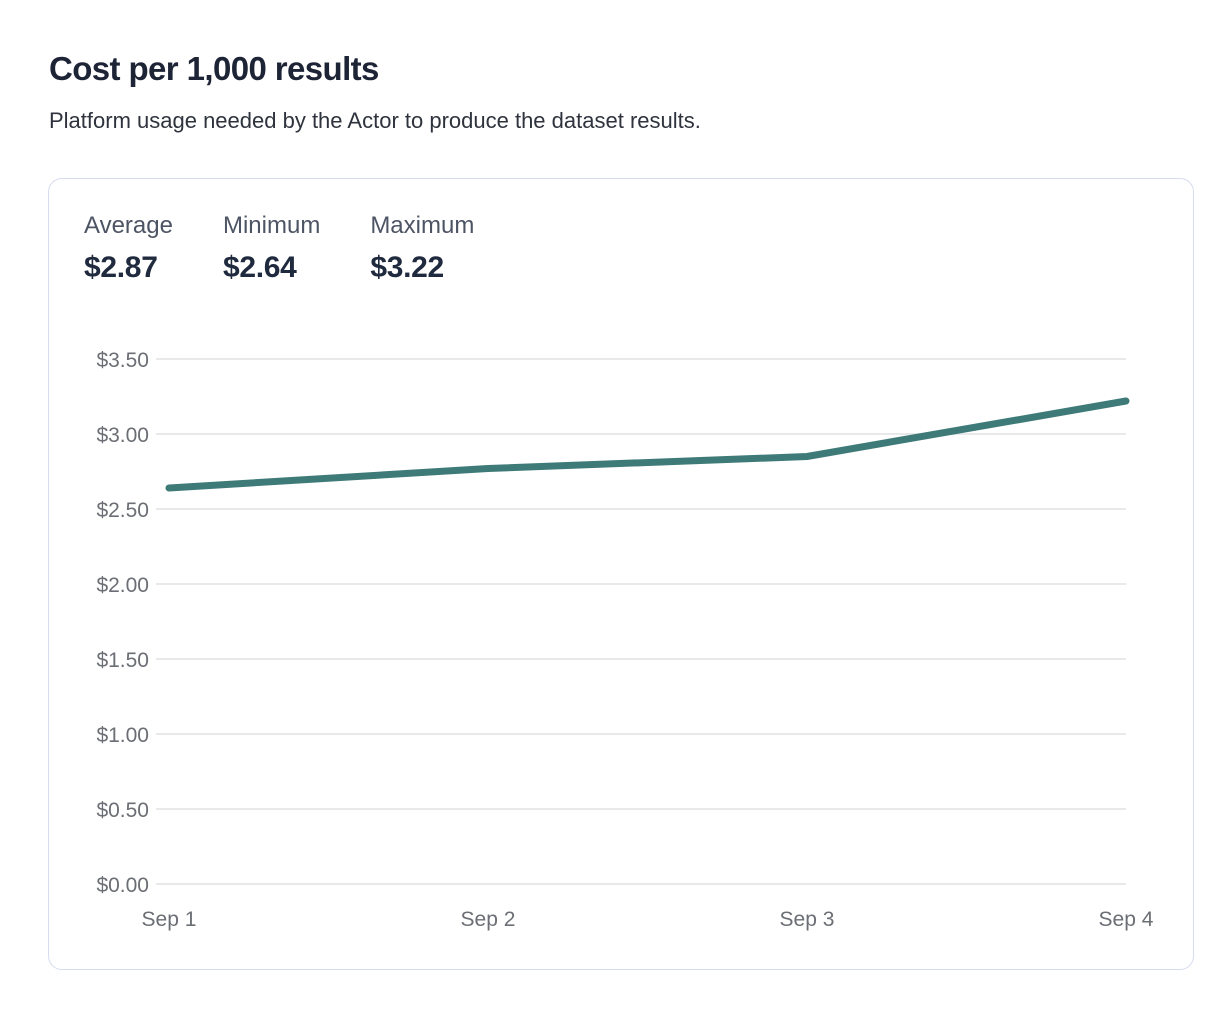  I want to click on stat-average-label: Average, so click(128, 225).